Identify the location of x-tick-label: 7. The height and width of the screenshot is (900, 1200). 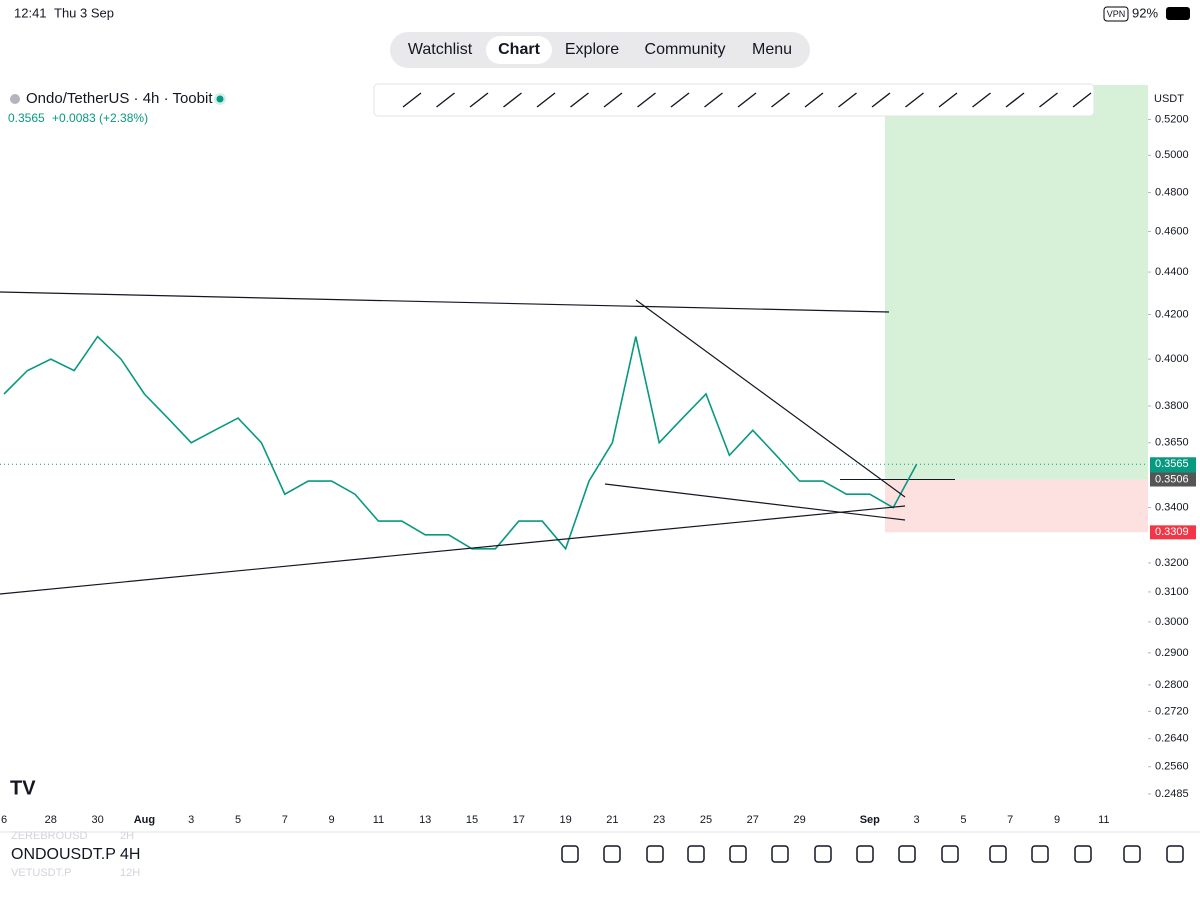
(285, 820).